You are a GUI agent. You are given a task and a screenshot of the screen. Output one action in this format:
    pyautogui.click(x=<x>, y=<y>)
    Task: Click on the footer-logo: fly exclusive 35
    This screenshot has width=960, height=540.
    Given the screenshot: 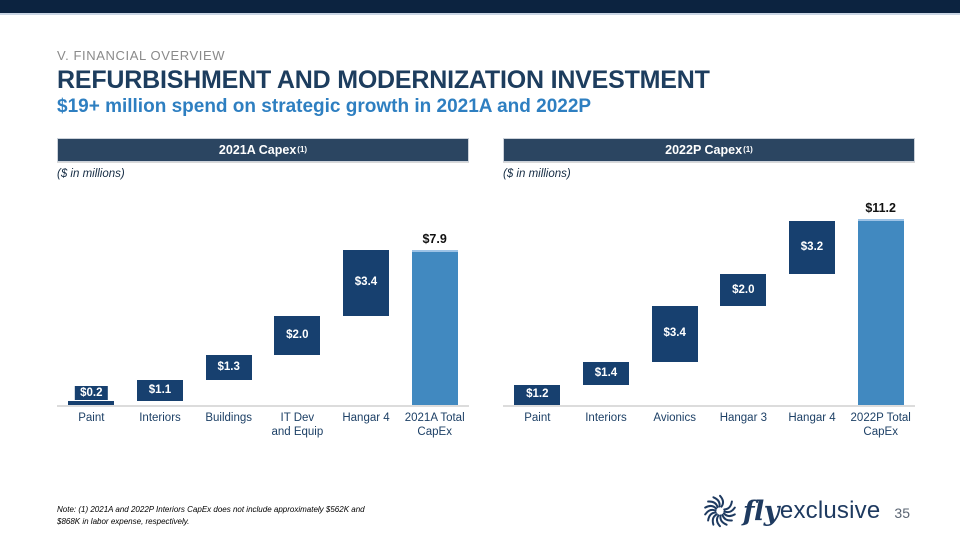 What is the action you would take?
    pyautogui.click(x=805, y=511)
    